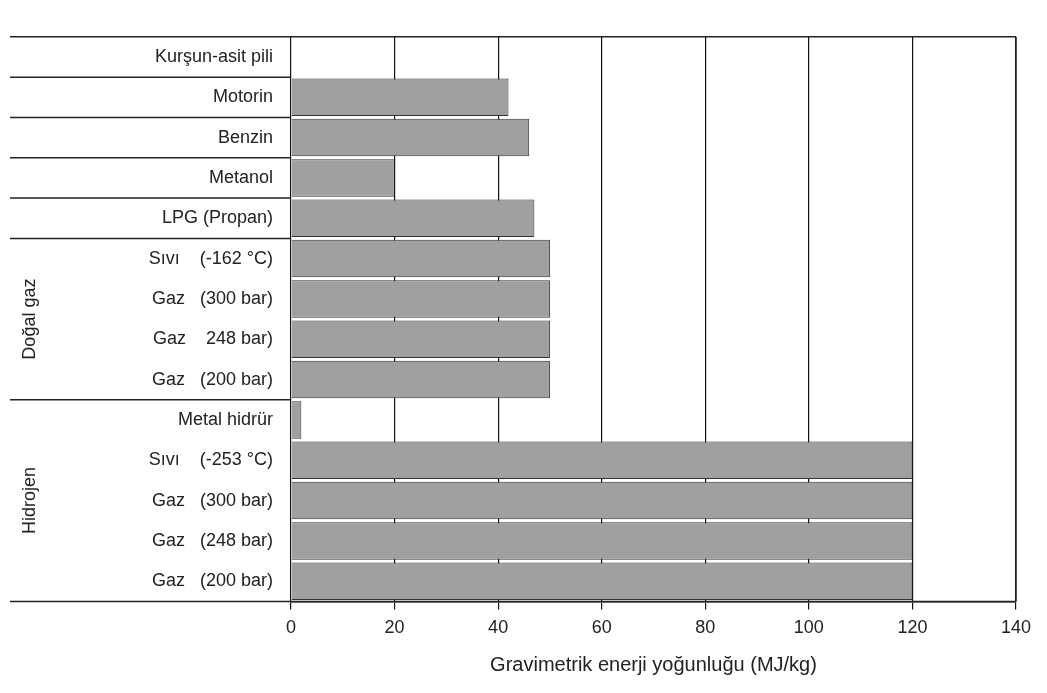 The height and width of the screenshot is (693, 1047). Describe the element at coordinates (601, 627) in the screenshot. I see `x-tick-label: 60` at that location.